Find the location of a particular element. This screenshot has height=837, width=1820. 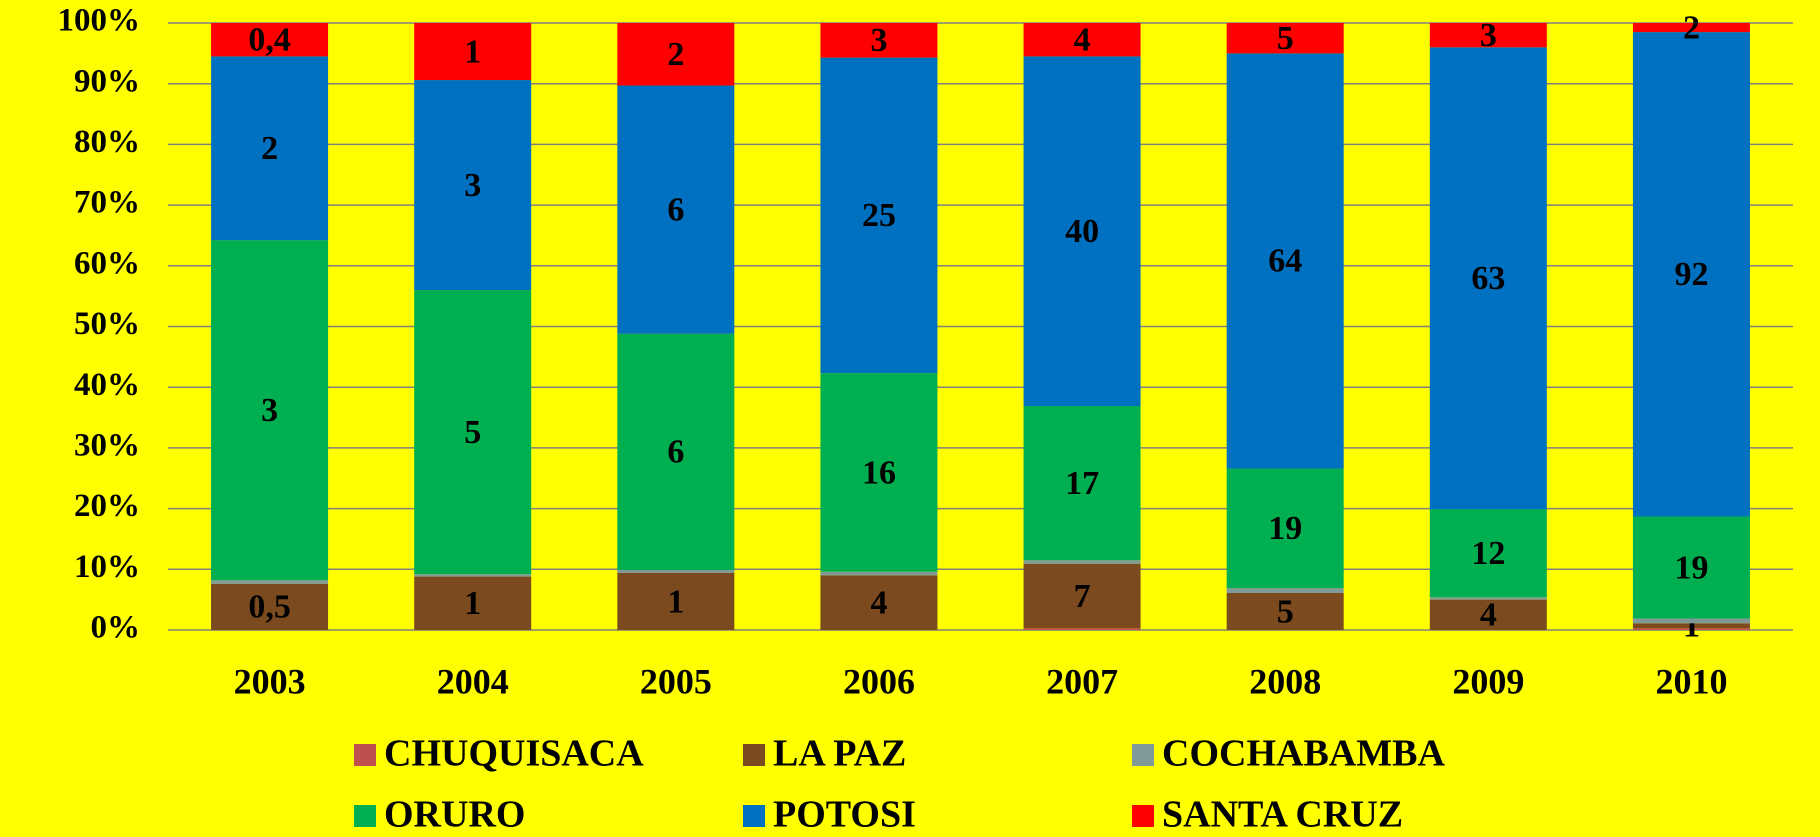

legend-label: COCHABAMBA is located at coordinates (1303, 754).